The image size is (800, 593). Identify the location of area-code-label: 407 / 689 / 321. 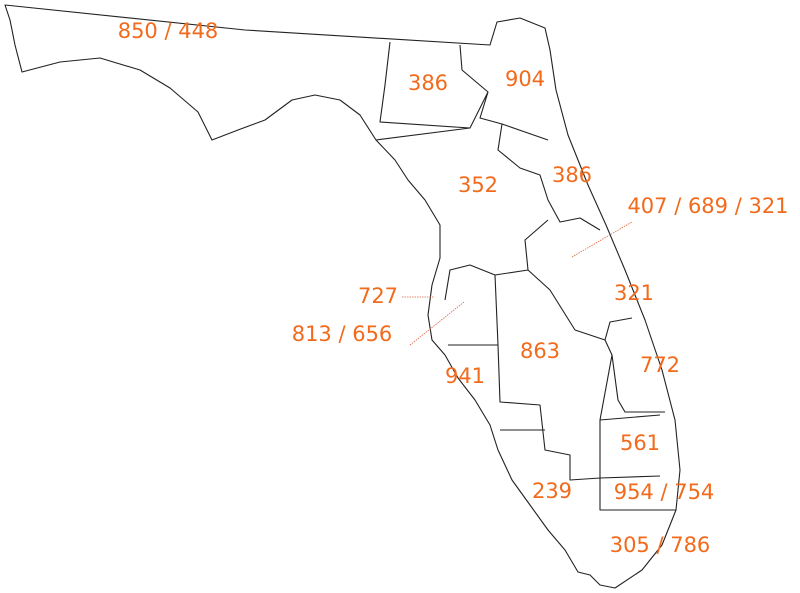
(707, 206).